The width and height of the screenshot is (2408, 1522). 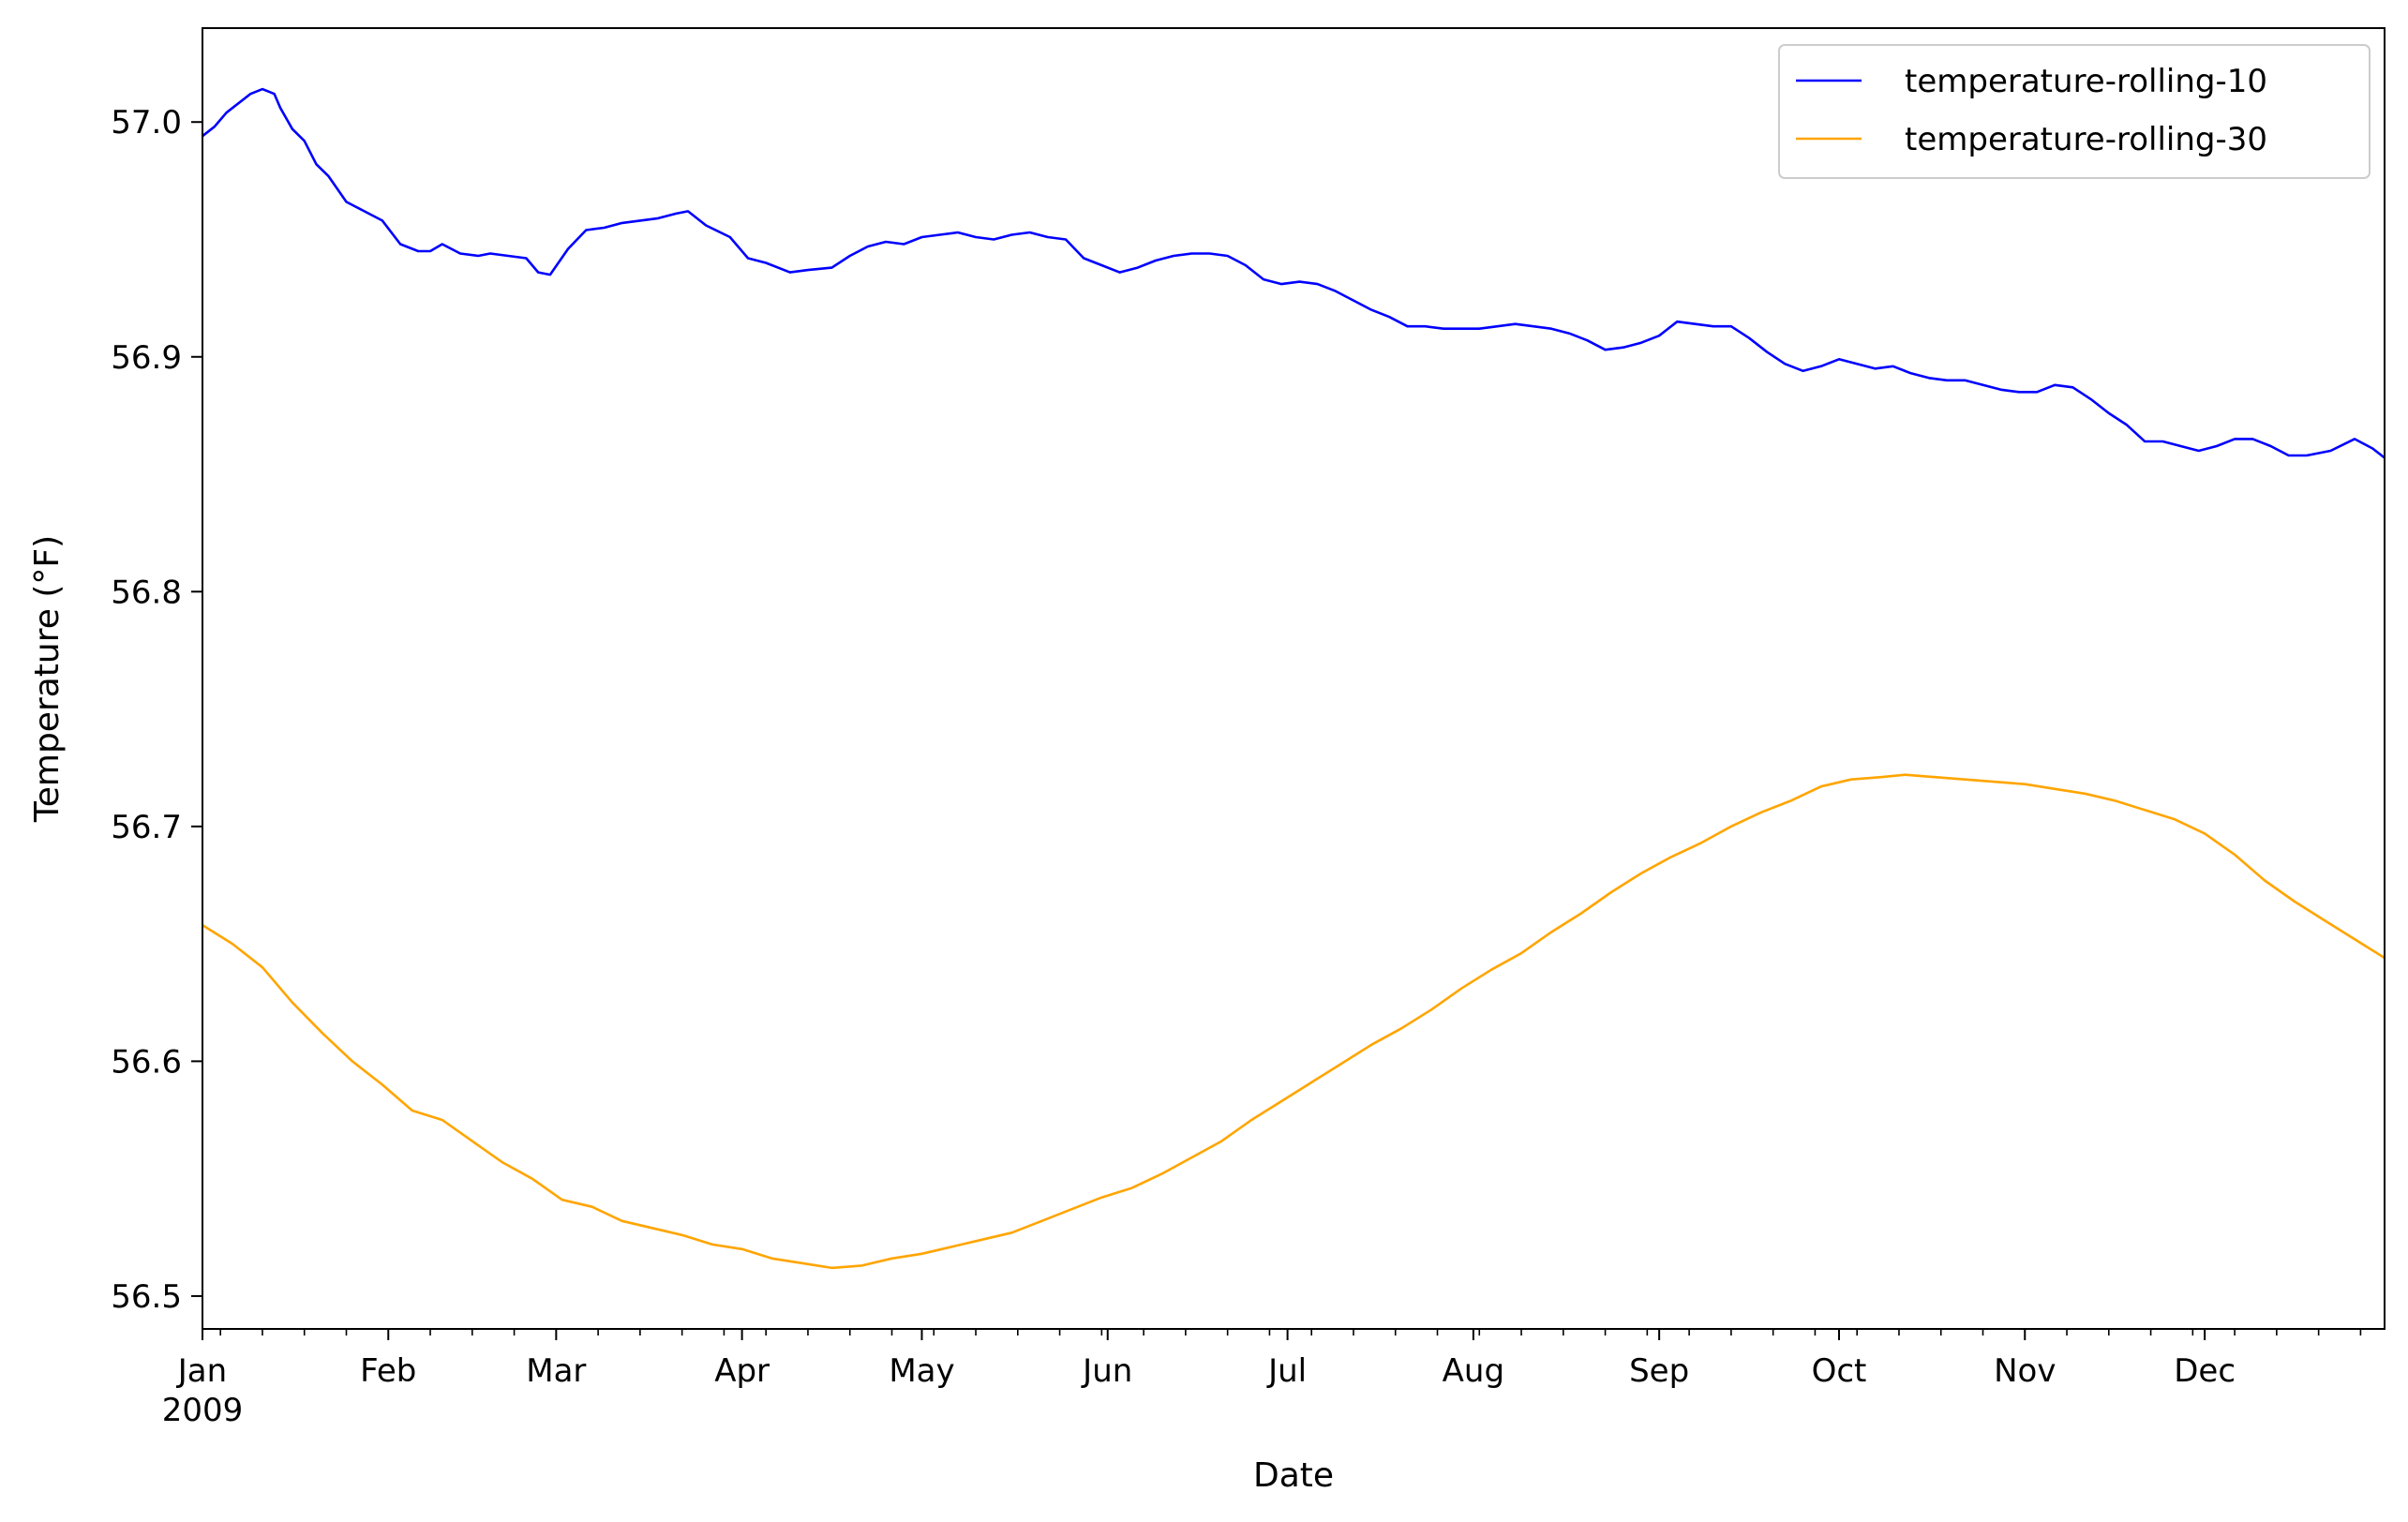 I want to click on x-tick-label: Oct, so click(x=1839, y=1371).